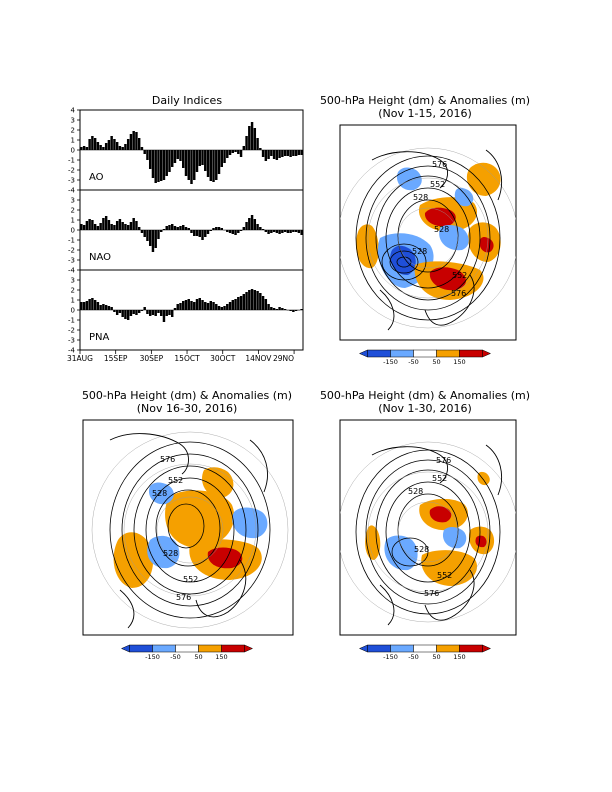 This screenshot has width=612, height=792. Describe the element at coordinates (401, 553) in the screenshot. I see `map3-negative-anomaly` at that location.